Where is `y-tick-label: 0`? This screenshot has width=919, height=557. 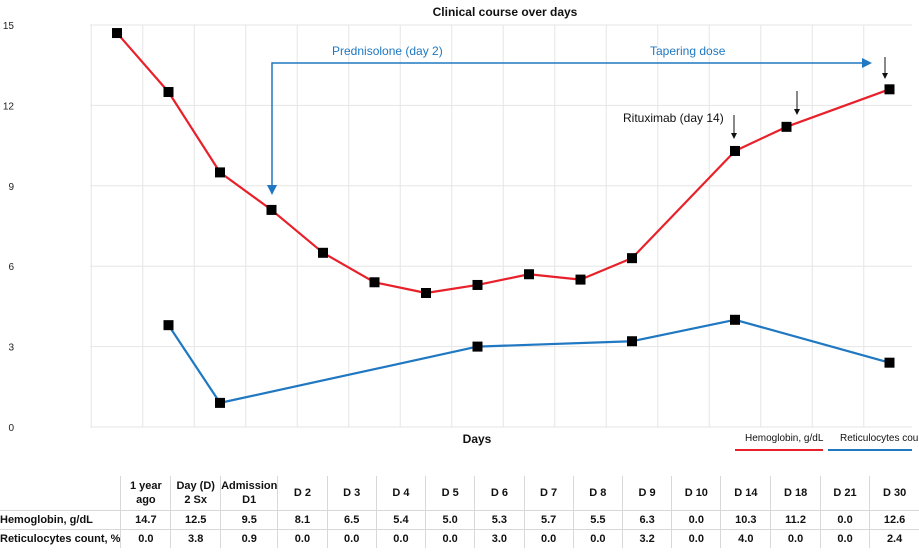 y-tick-label: 0 is located at coordinates (11, 428).